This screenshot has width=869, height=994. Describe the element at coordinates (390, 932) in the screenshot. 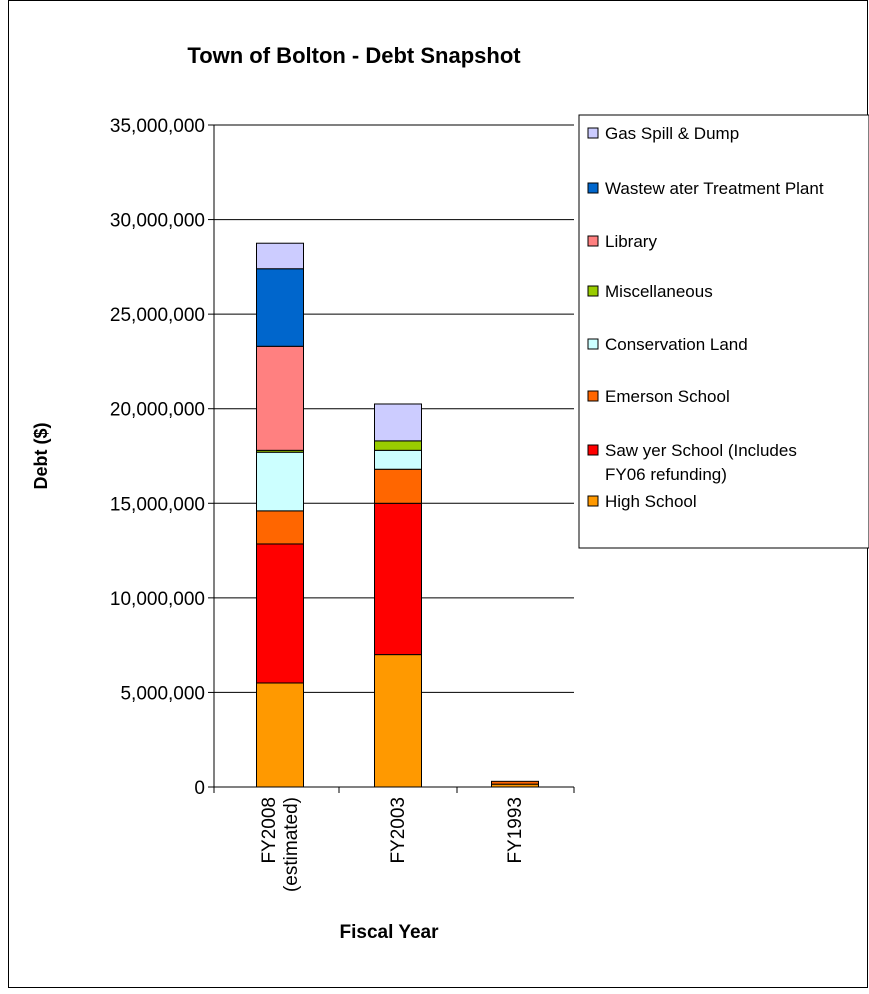

I see `x-axis-label: Fiscal Year` at that location.